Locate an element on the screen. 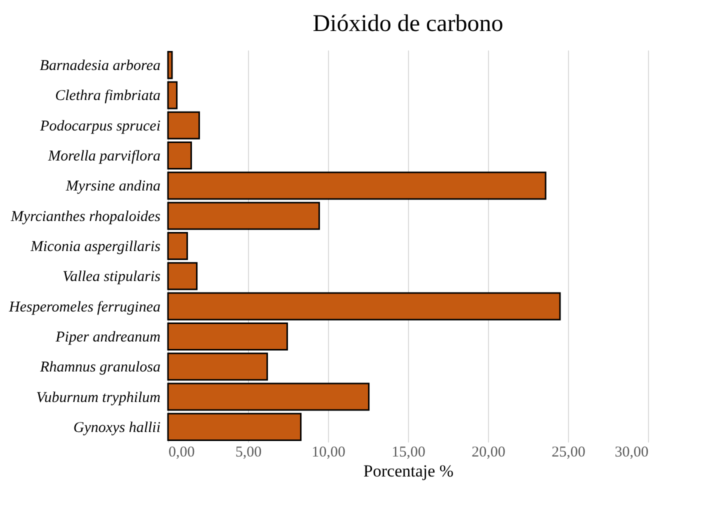 The height and width of the screenshot is (521, 720). y-tick-label: Clethra fimbriata is located at coordinates (107, 96).